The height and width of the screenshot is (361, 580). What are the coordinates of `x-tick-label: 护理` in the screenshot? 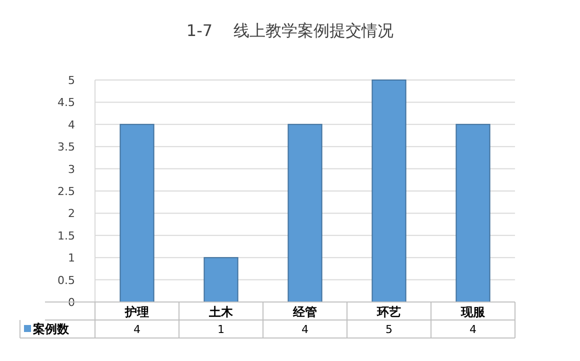 It's located at (136, 312).